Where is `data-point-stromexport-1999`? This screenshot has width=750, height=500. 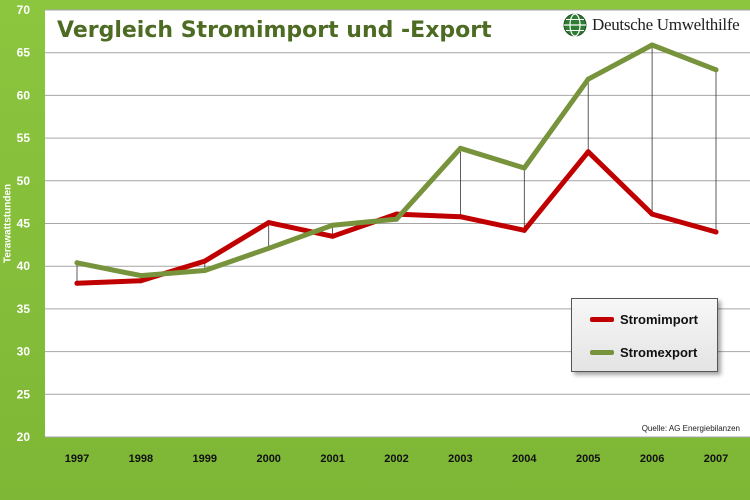
data-point-stromexport-1999 is located at coordinates (205, 270).